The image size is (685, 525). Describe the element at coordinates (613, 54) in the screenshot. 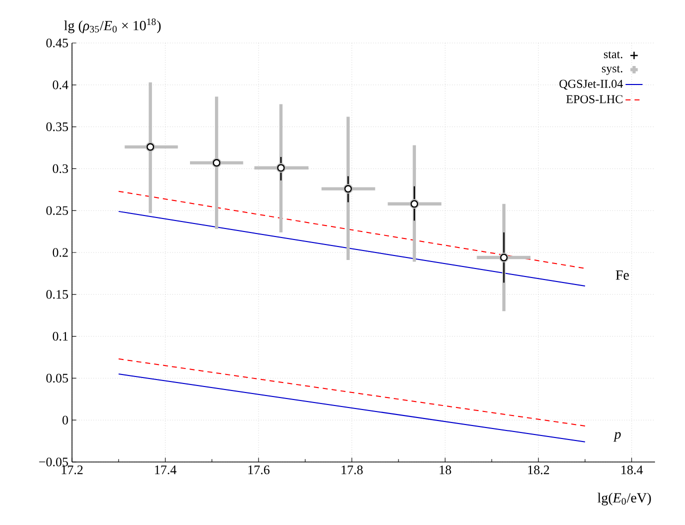

I see `legend-label: stat.` at that location.